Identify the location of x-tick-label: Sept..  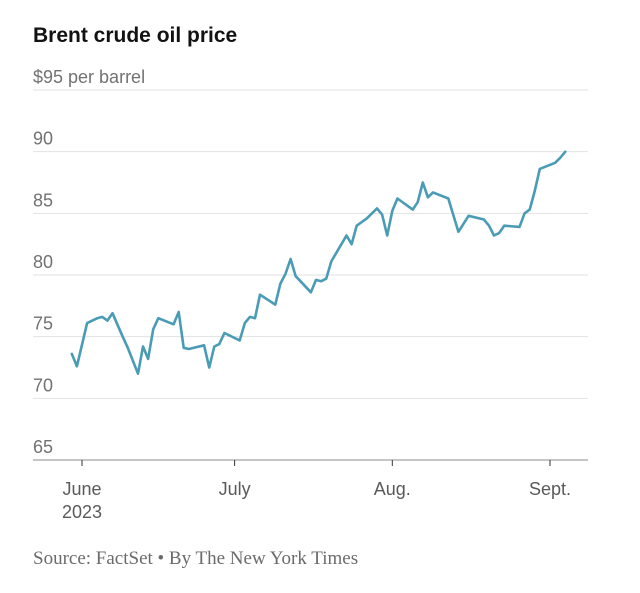
(550, 489).